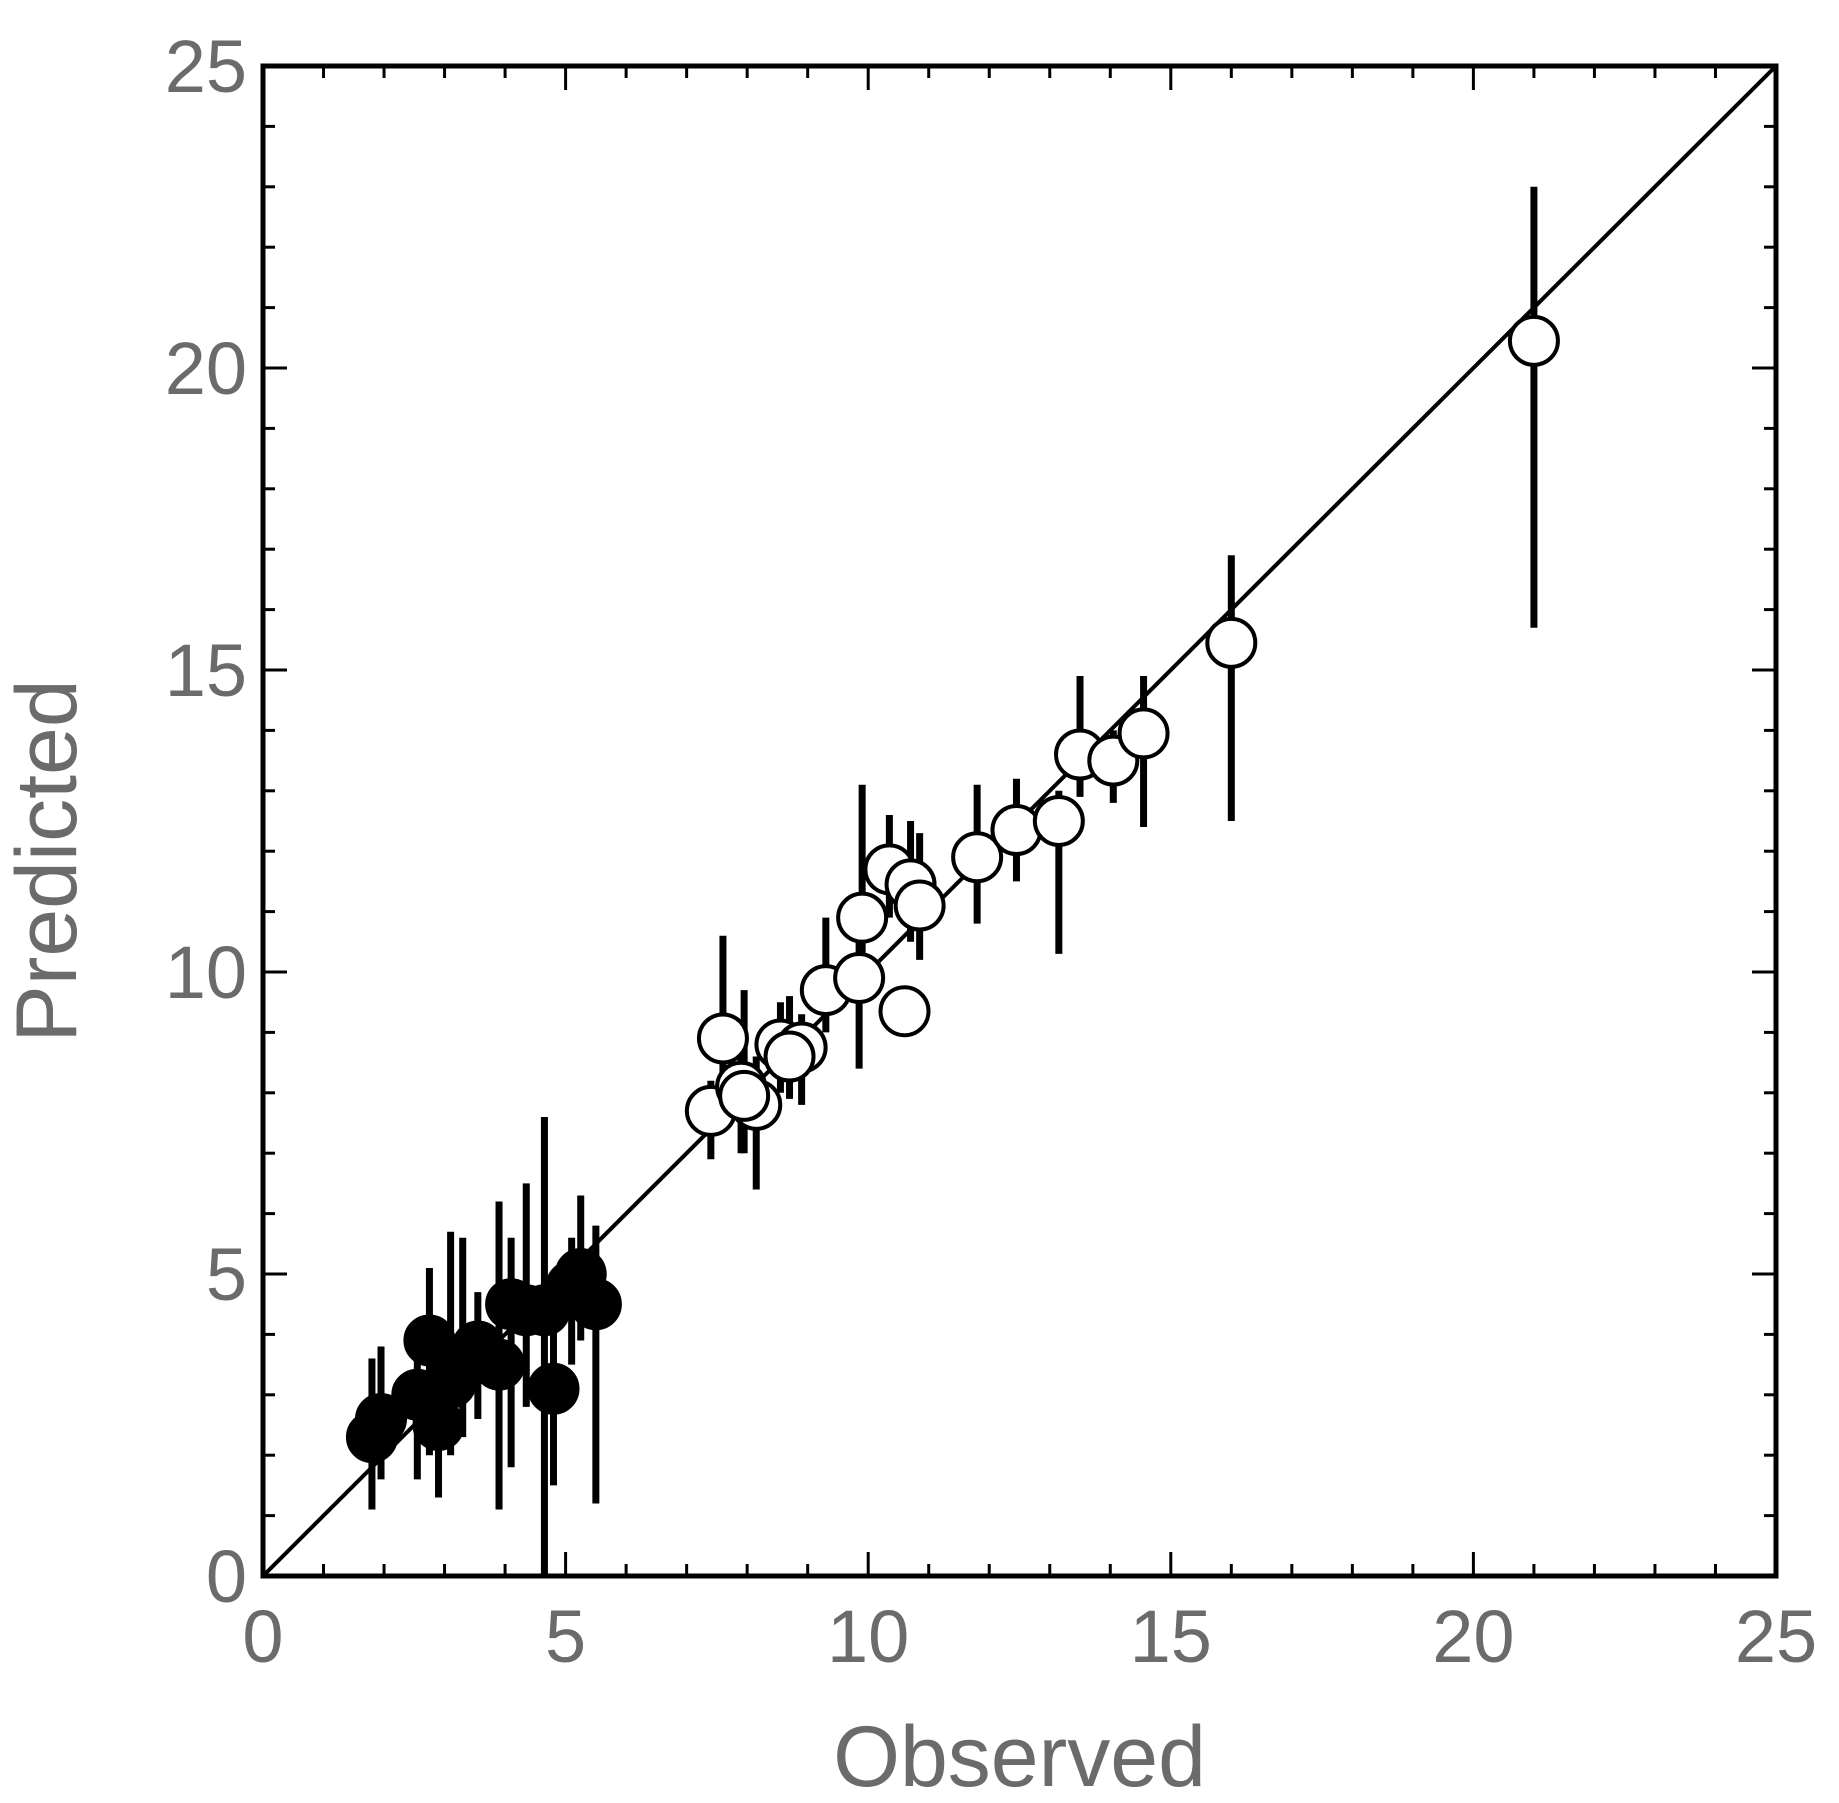  I want to click on y-tick-label: 20, so click(206, 368).